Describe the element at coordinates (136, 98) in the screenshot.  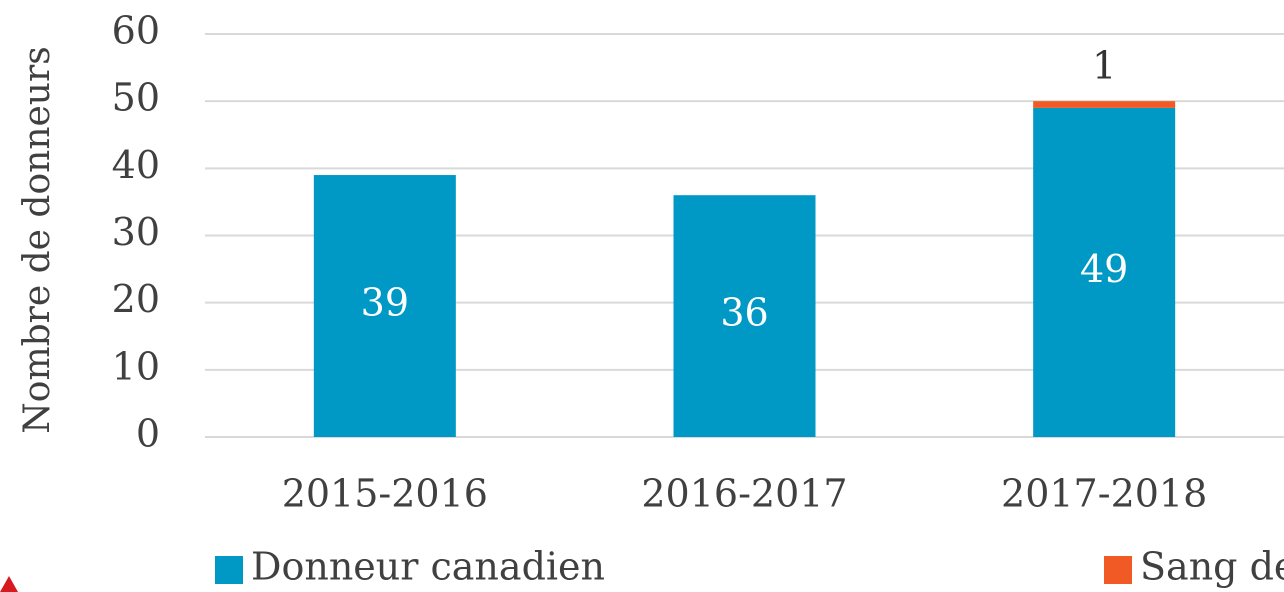
I see `y-tick-label: 50` at that location.